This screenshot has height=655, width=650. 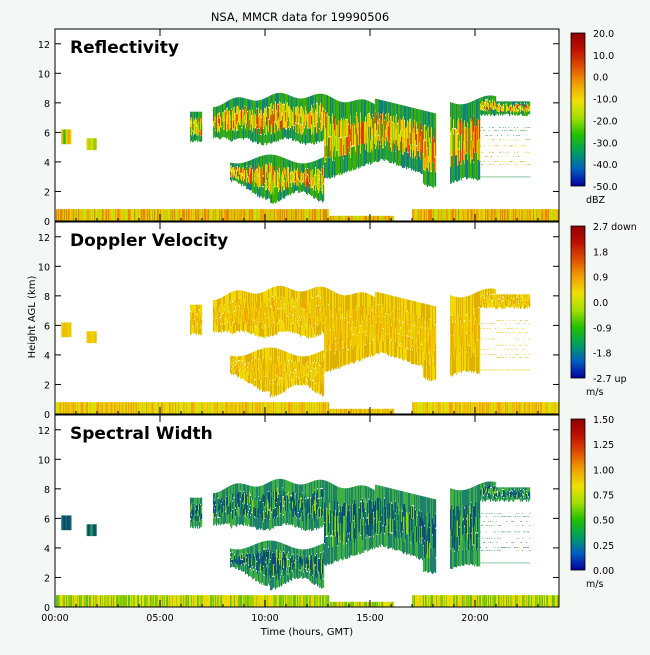 What do you see at coordinates (603, 56) in the screenshot?
I see `colorbar-tick-label: 10.0` at bounding box center [603, 56].